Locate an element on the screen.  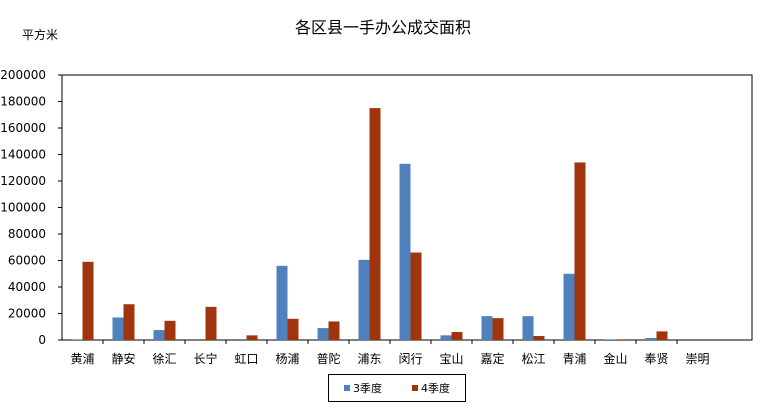
y-tick-label: 60000 is located at coordinates (27, 261).